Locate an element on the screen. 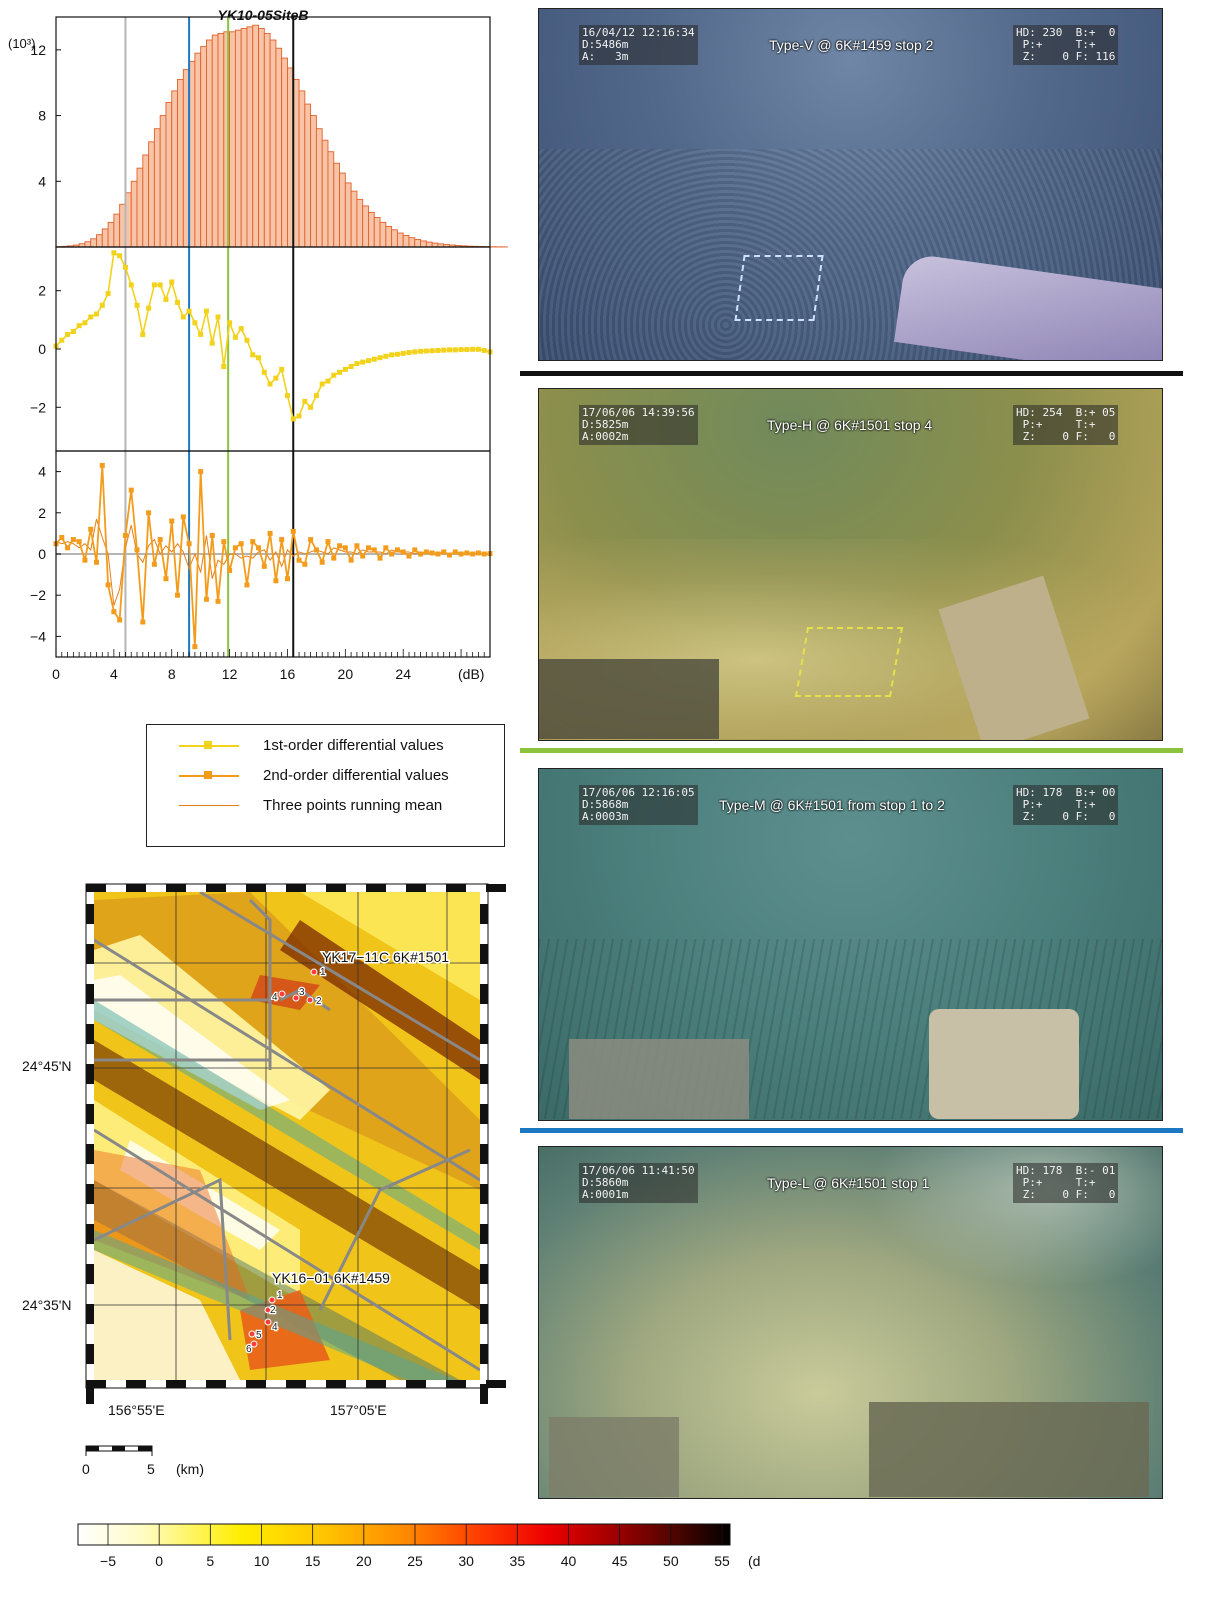 The width and height of the screenshot is (1209, 1604). colorbar-tick-label: 30 is located at coordinates (466, 1561).